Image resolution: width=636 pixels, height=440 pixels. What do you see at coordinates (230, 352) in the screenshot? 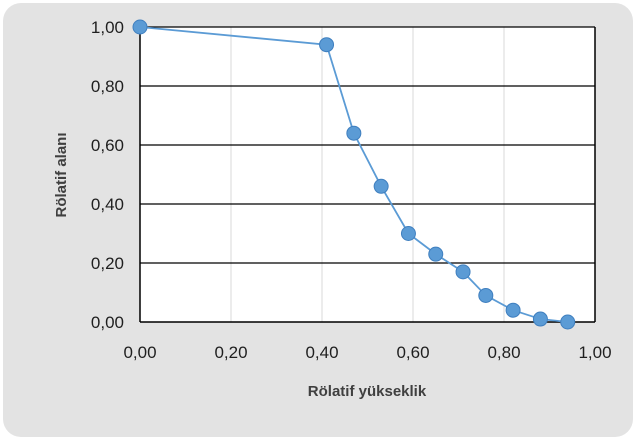
I see `x-tick-label: 0,20` at bounding box center [230, 352].